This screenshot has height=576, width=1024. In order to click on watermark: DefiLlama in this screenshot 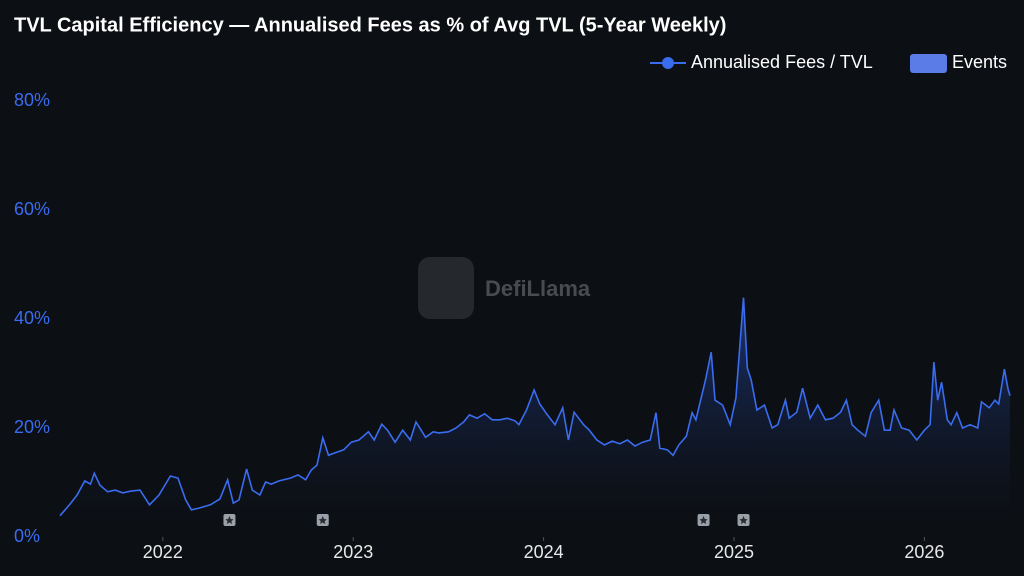, I will do `click(504, 288)`.